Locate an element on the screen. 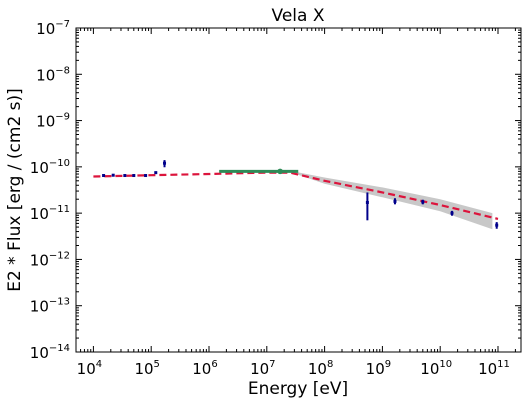  x-tick-label: 10⁹ is located at coordinates (378, 368).